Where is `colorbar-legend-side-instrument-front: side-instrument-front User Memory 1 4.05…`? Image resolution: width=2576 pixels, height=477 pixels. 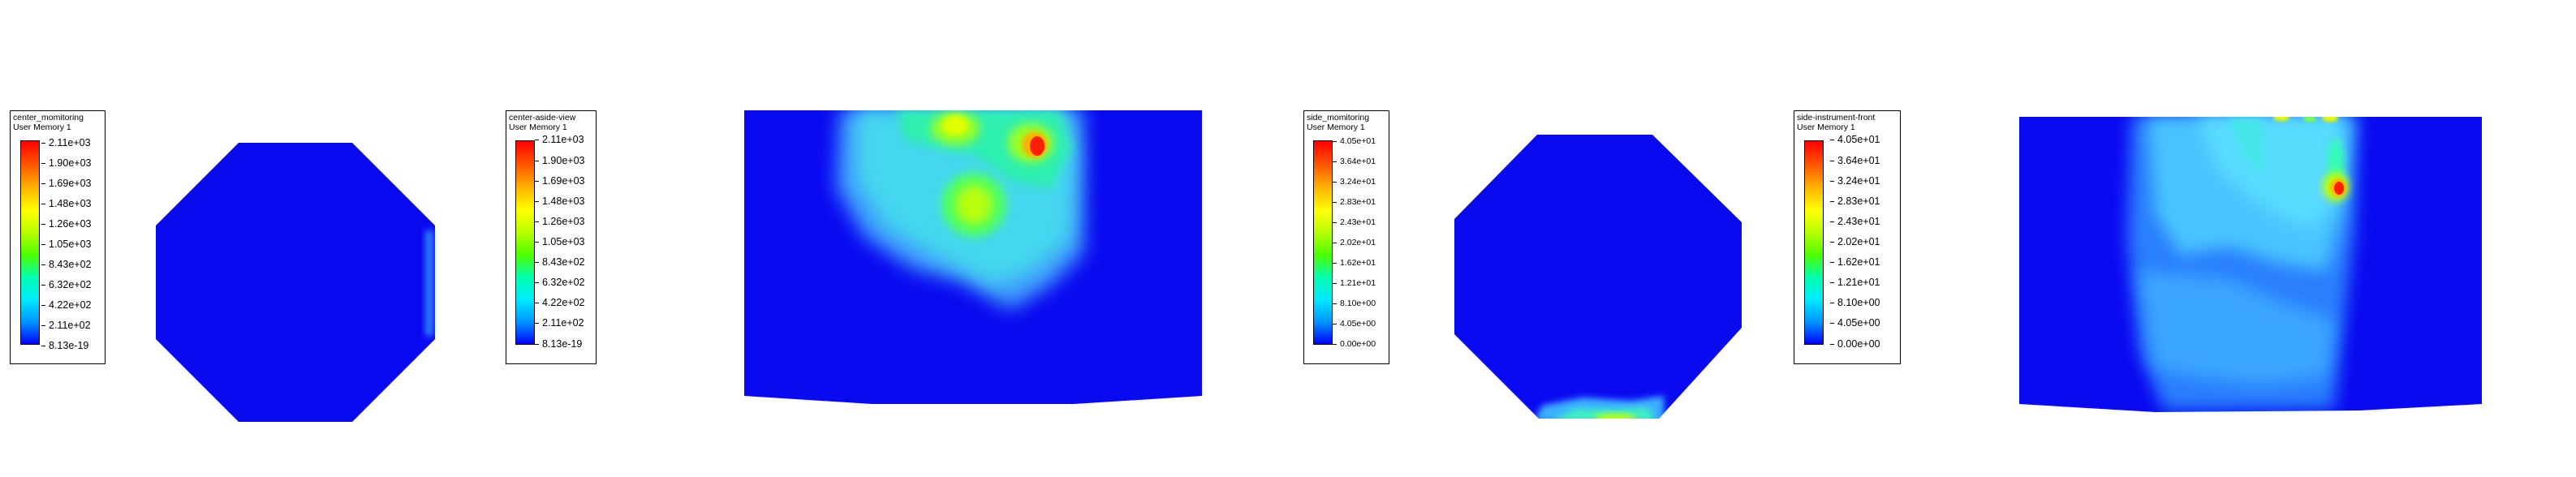 colorbar-legend-side-instrument-front: side-instrument-front User Memory 1 4.05… is located at coordinates (1848, 237).